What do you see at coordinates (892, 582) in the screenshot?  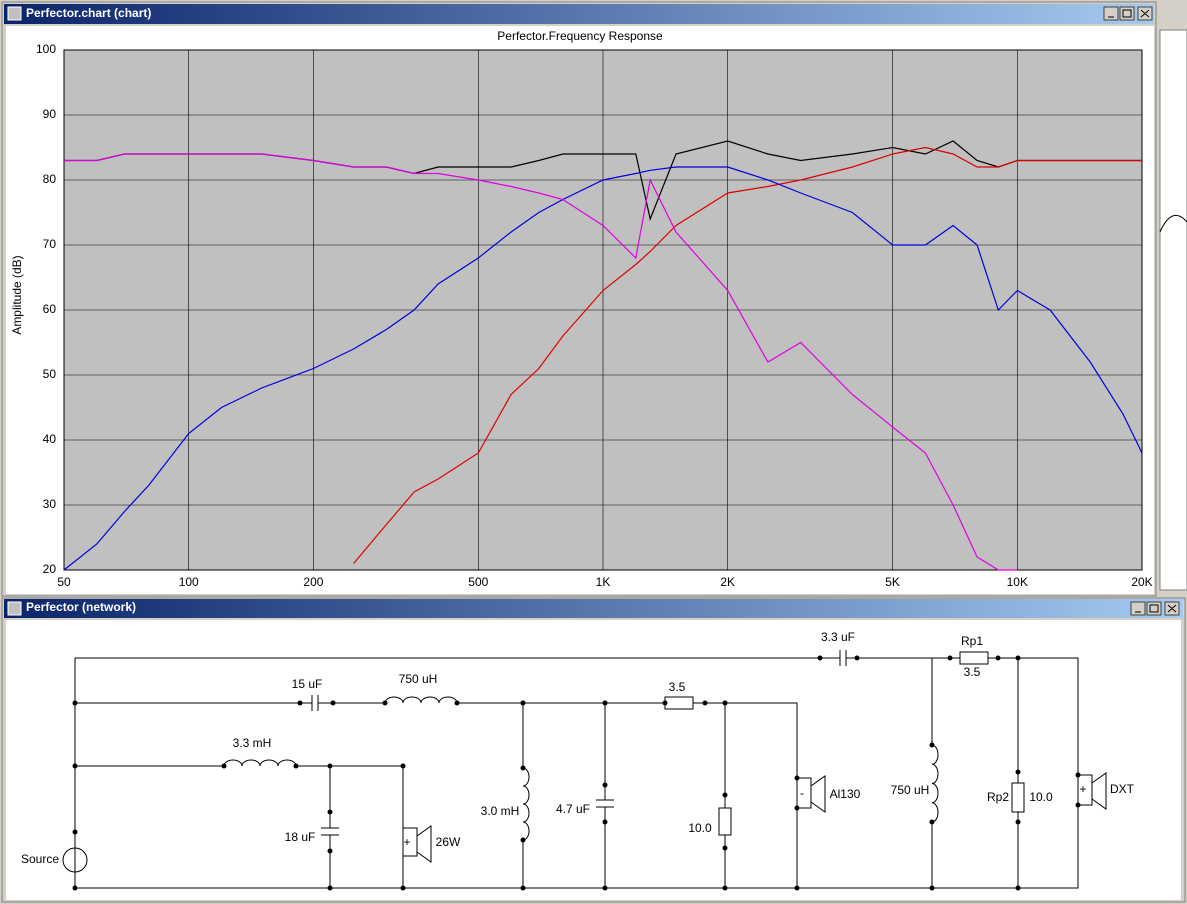 I see `x-tick-label: 5K` at bounding box center [892, 582].